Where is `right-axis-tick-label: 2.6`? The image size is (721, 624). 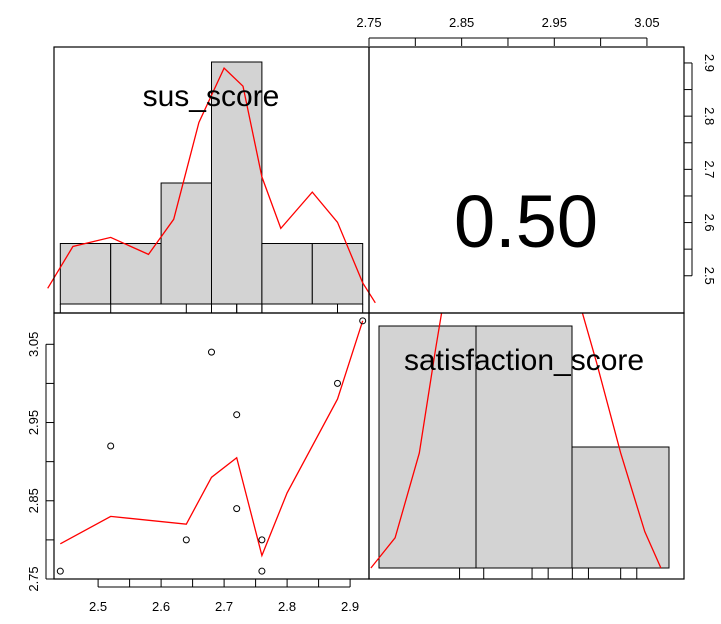
right-axis-tick-label: 2.6 is located at coordinates (709, 223).